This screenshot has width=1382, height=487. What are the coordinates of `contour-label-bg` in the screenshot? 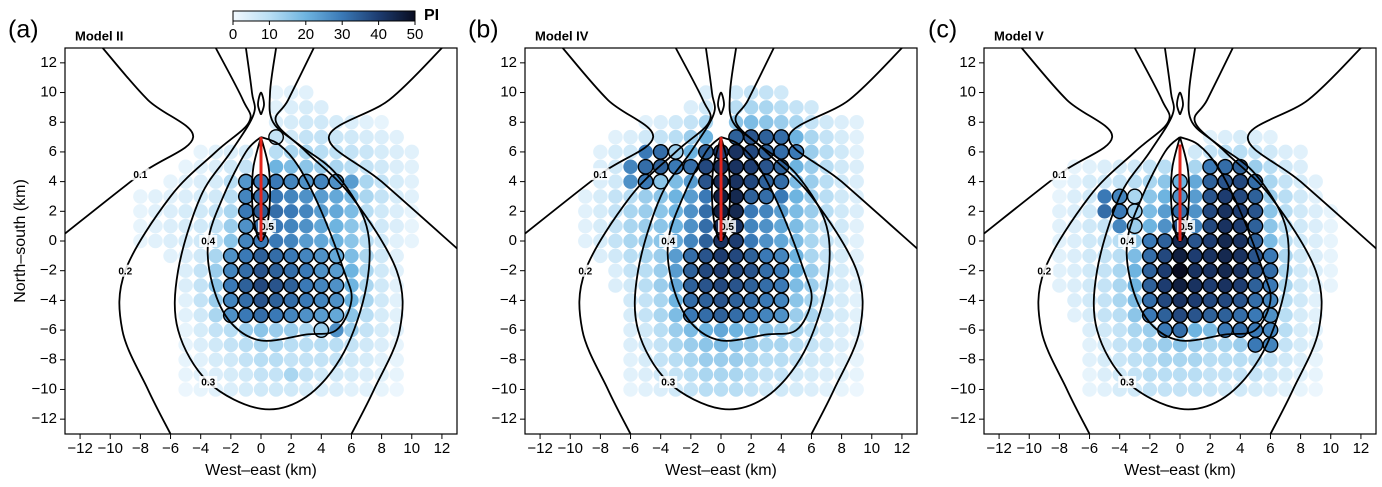 It's located at (1127, 382).